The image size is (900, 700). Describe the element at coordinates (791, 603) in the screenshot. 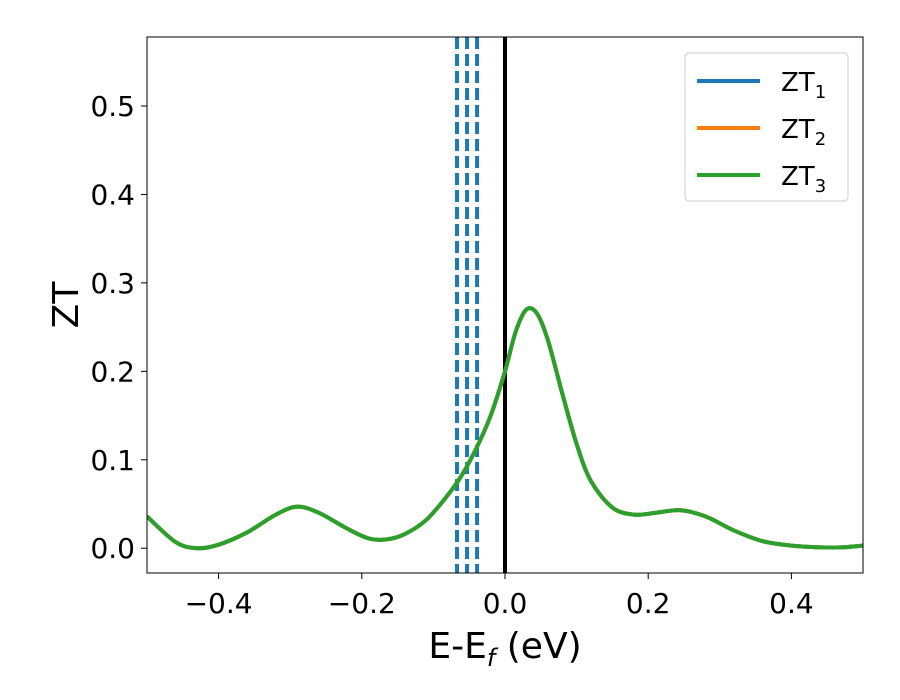

I see `x-tick-label: 0.4` at that location.